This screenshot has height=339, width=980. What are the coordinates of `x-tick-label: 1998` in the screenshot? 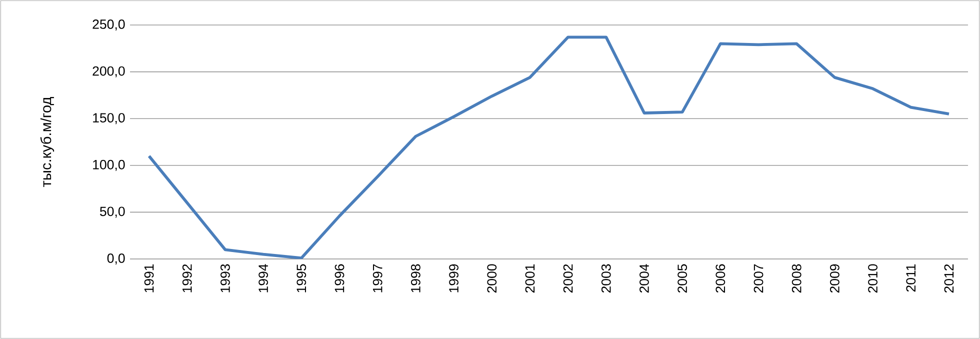 It's located at (415, 278).